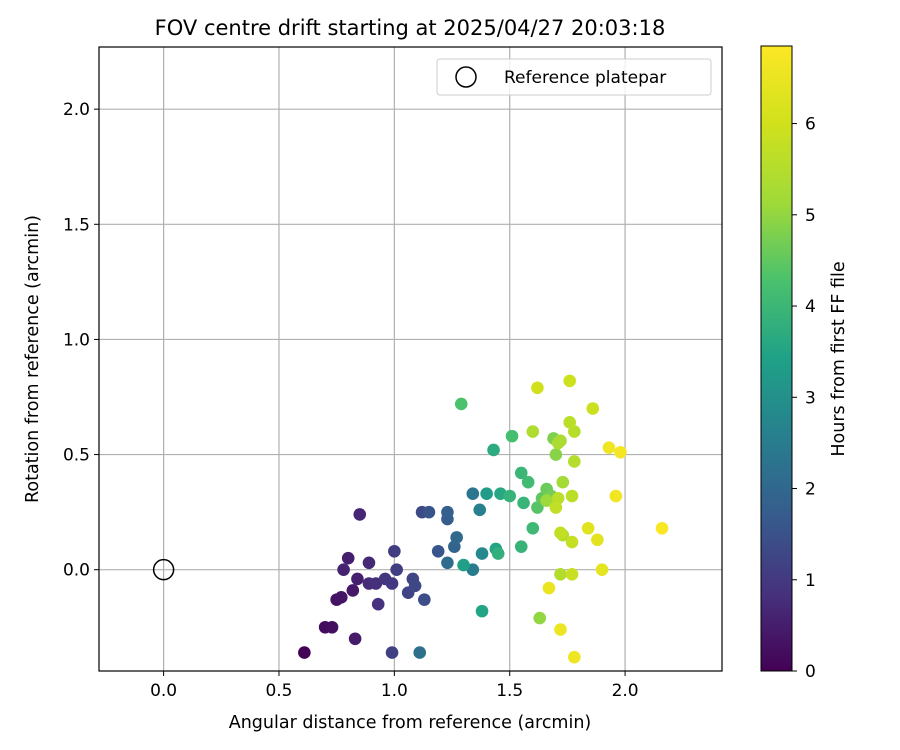 The height and width of the screenshot is (750, 900). Describe the element at coordinates (810, 307) in the screenshot. I see `colorbar-tick-label: 4` at that location.